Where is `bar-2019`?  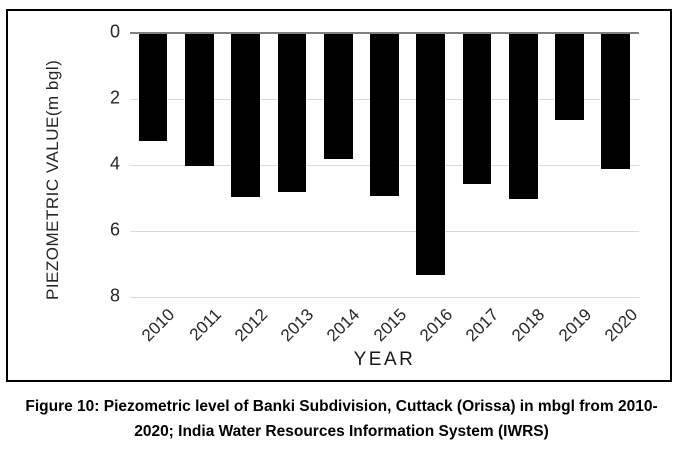 bar-2019 is located at coordinates (569, 77).